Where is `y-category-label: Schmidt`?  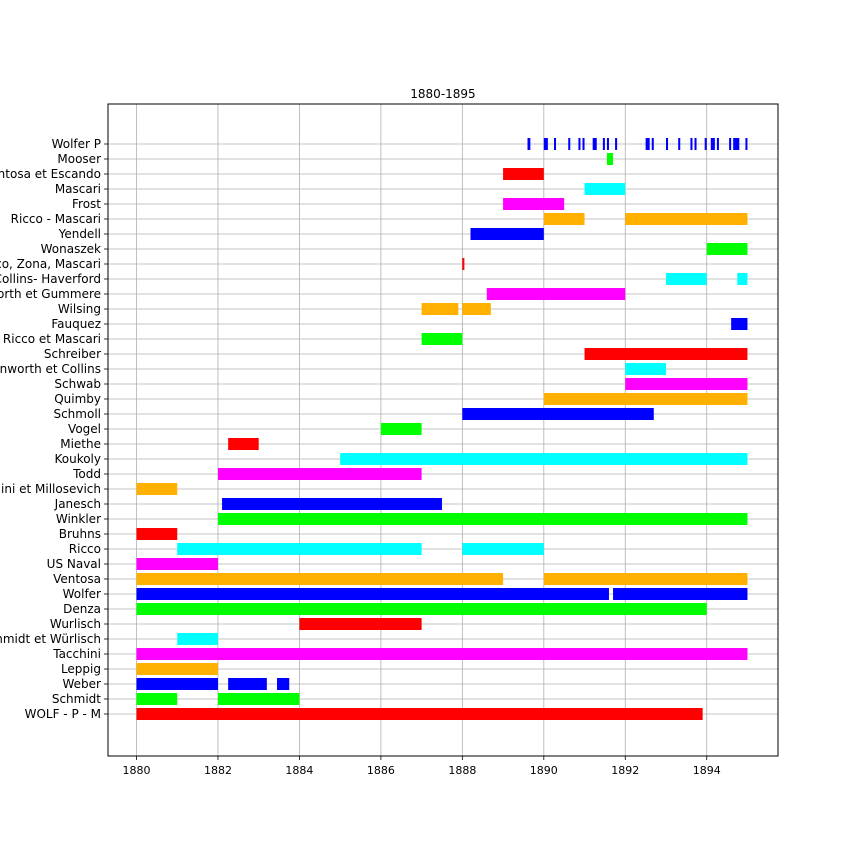
y-category-label: Schmidt is located at coordinates (76, 699).